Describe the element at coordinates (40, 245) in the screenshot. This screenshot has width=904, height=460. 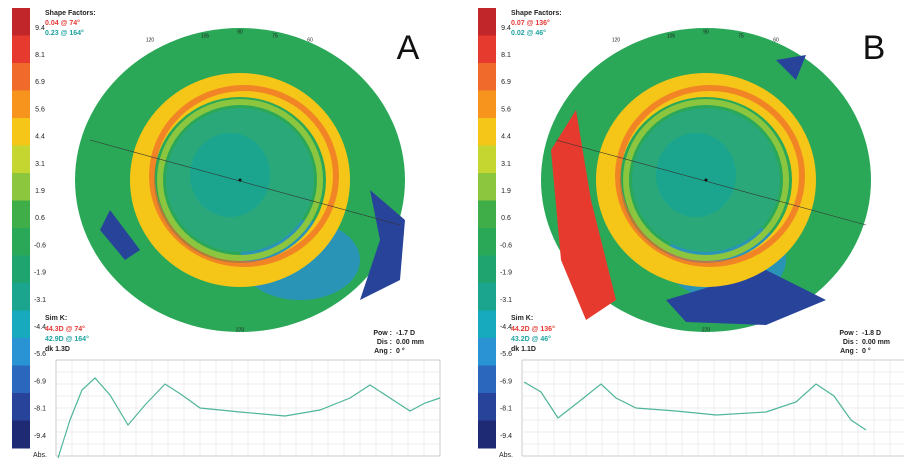
I see `scale-label: -0.6` at that location.